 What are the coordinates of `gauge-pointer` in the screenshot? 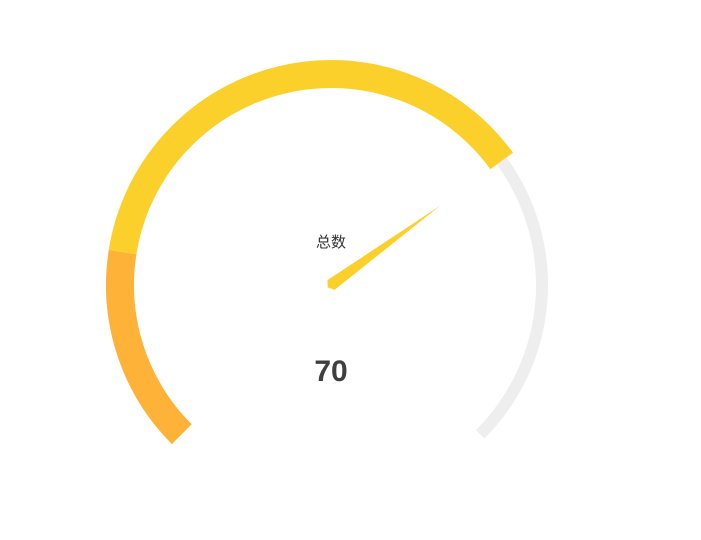 It's located at (384, 247).